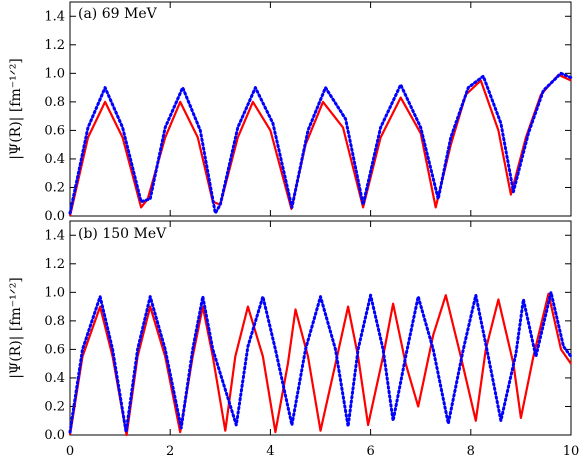  Describe the element at coordinates (122, 234) in the screenshot. I see `panel-b-label: (b) 150 MeV` at that location.